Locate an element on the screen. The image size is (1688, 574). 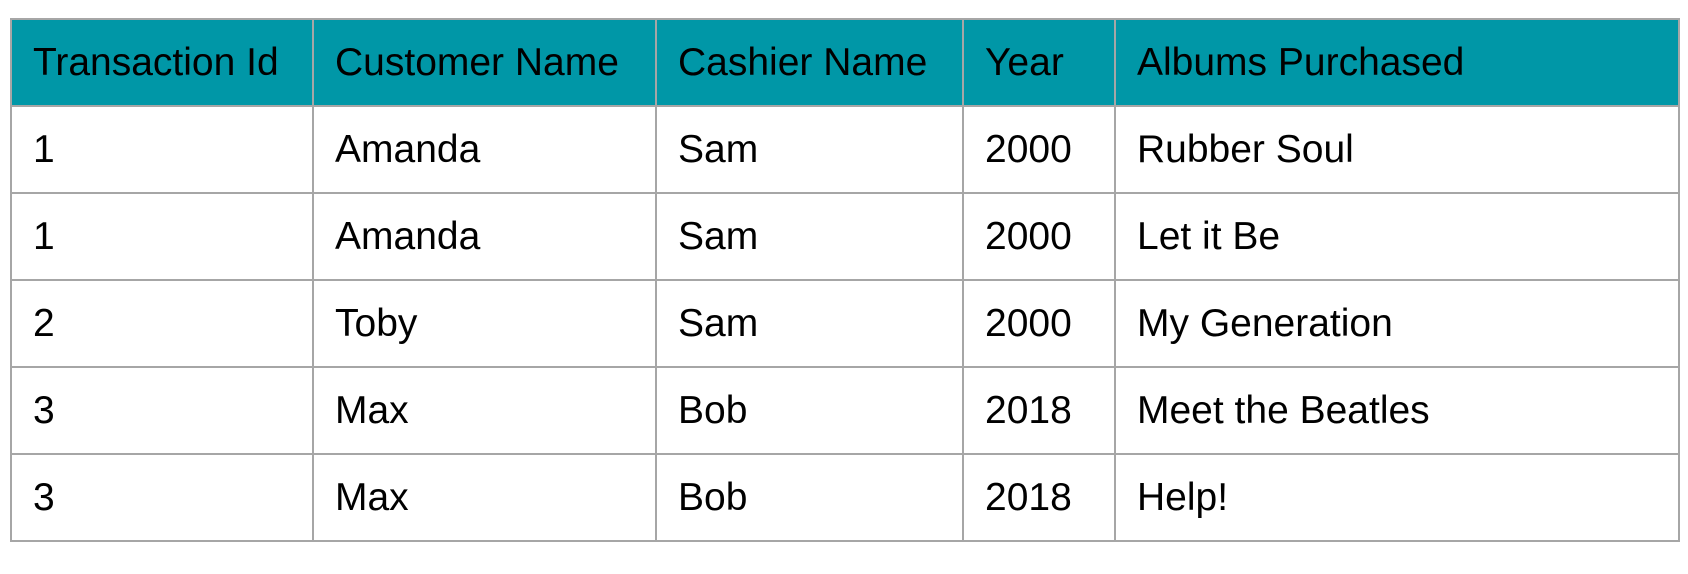
cell-album: Help! is located at coordinates (1397, 497).